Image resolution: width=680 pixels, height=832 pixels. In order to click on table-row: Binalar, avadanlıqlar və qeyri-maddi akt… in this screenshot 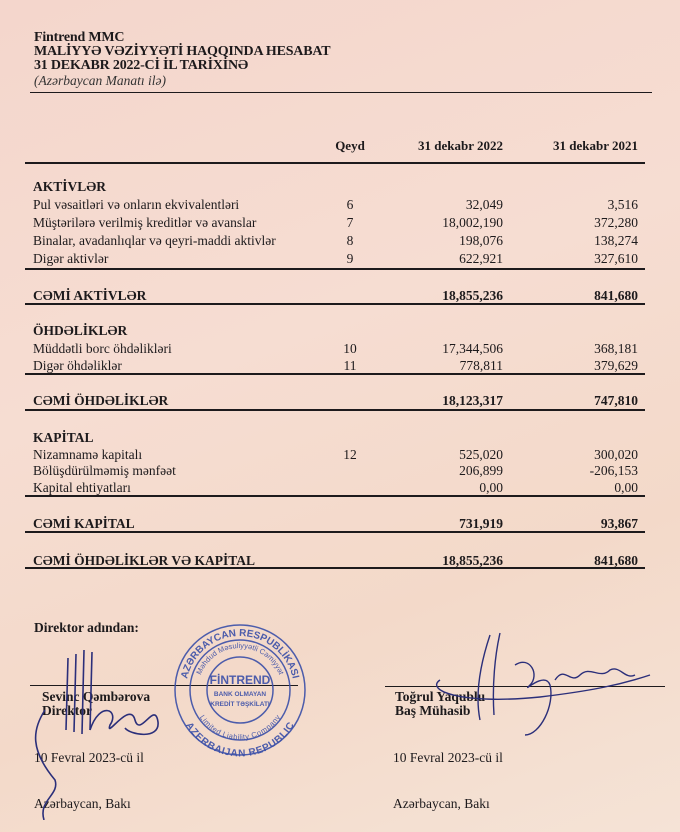, I will do `click(340, 241)`.